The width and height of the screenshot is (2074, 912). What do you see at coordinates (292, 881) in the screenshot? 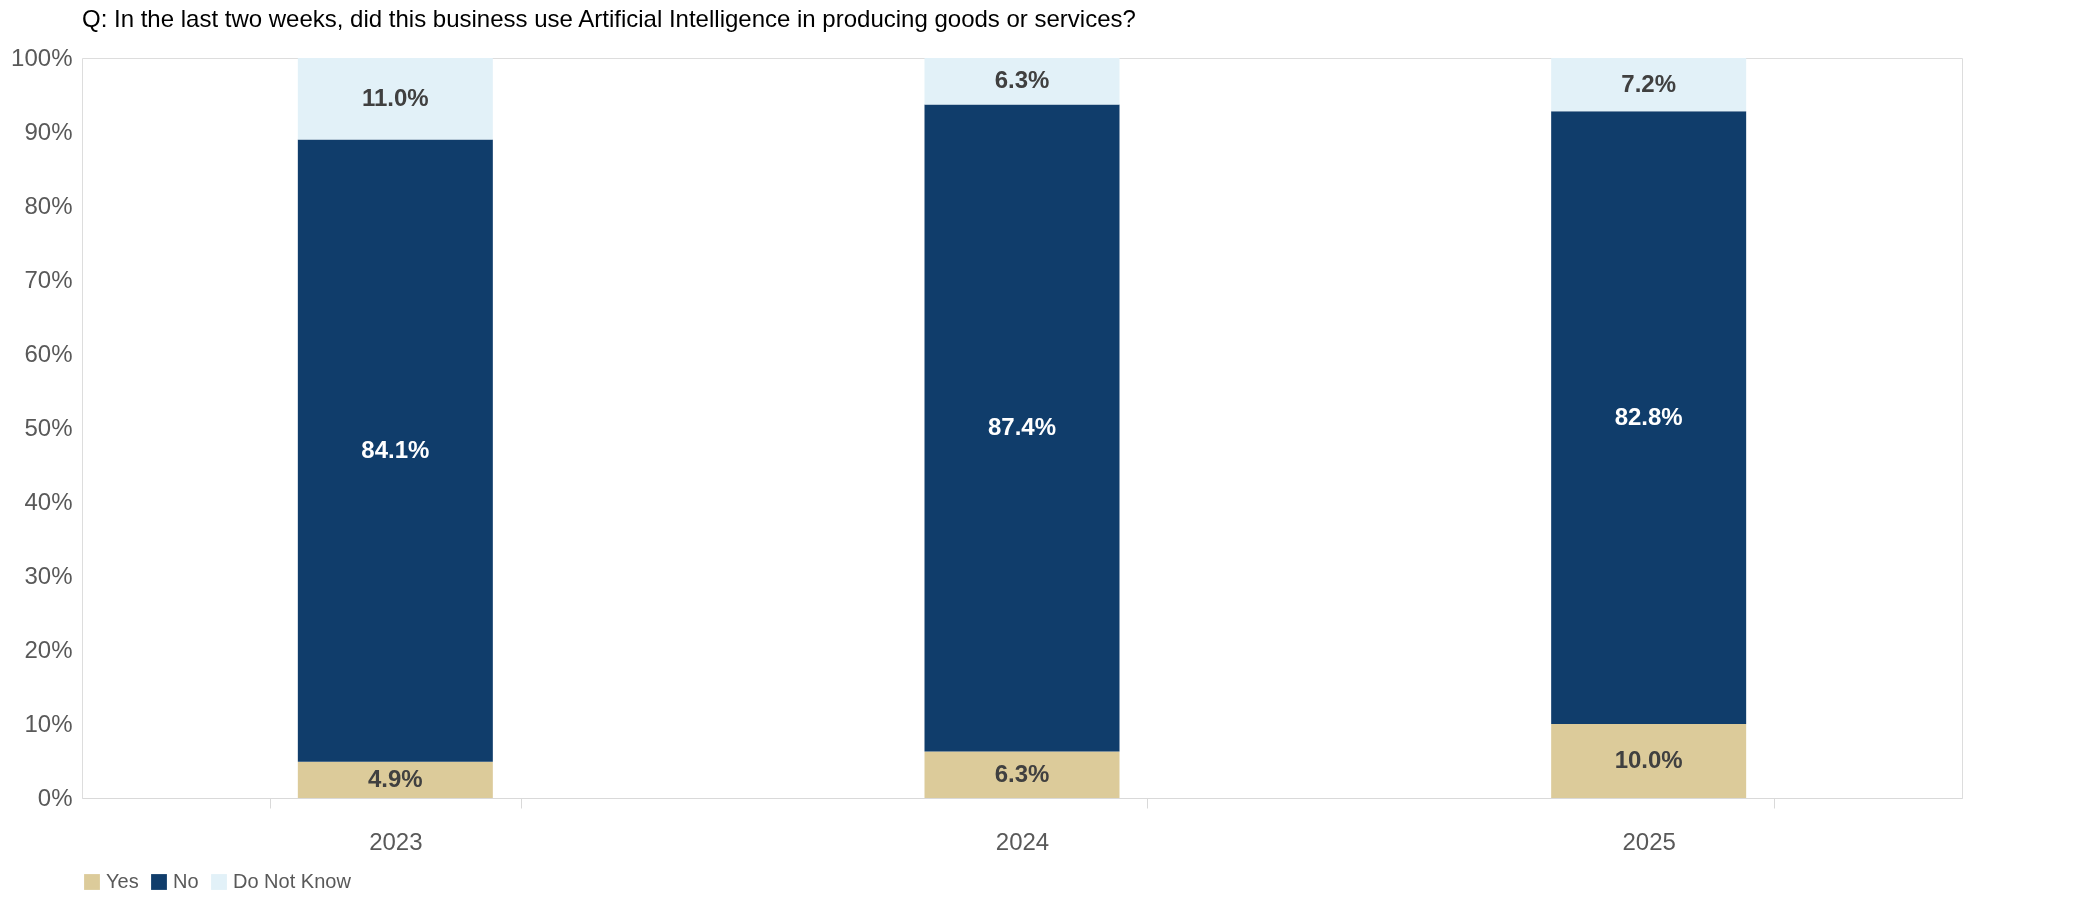
I see `legend-label: Do Not Know` at bounding box center [292, 881].